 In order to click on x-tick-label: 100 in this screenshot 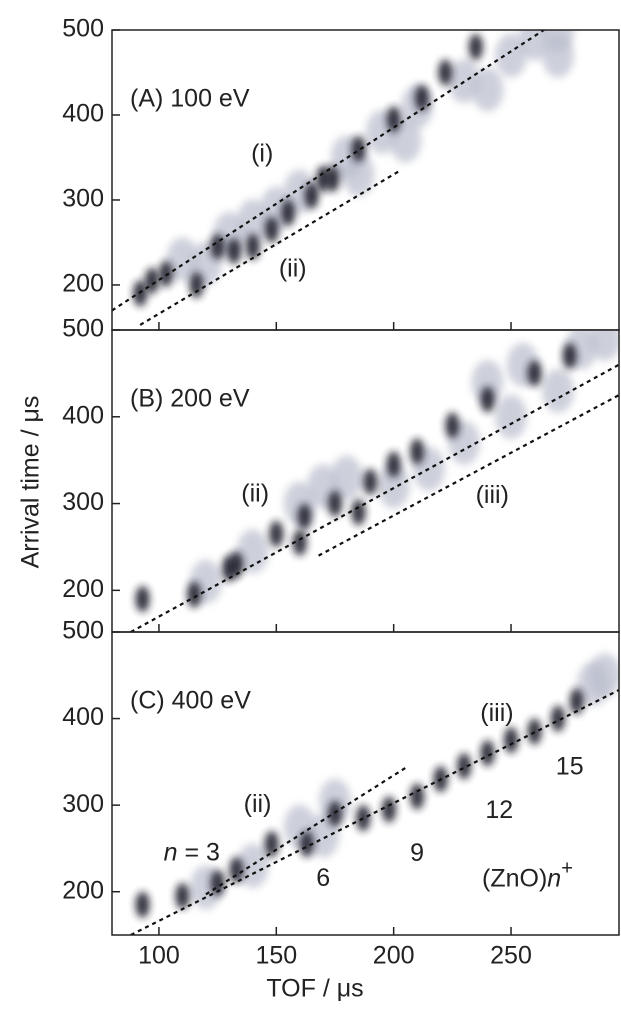, I will do `click(159, 956)`.